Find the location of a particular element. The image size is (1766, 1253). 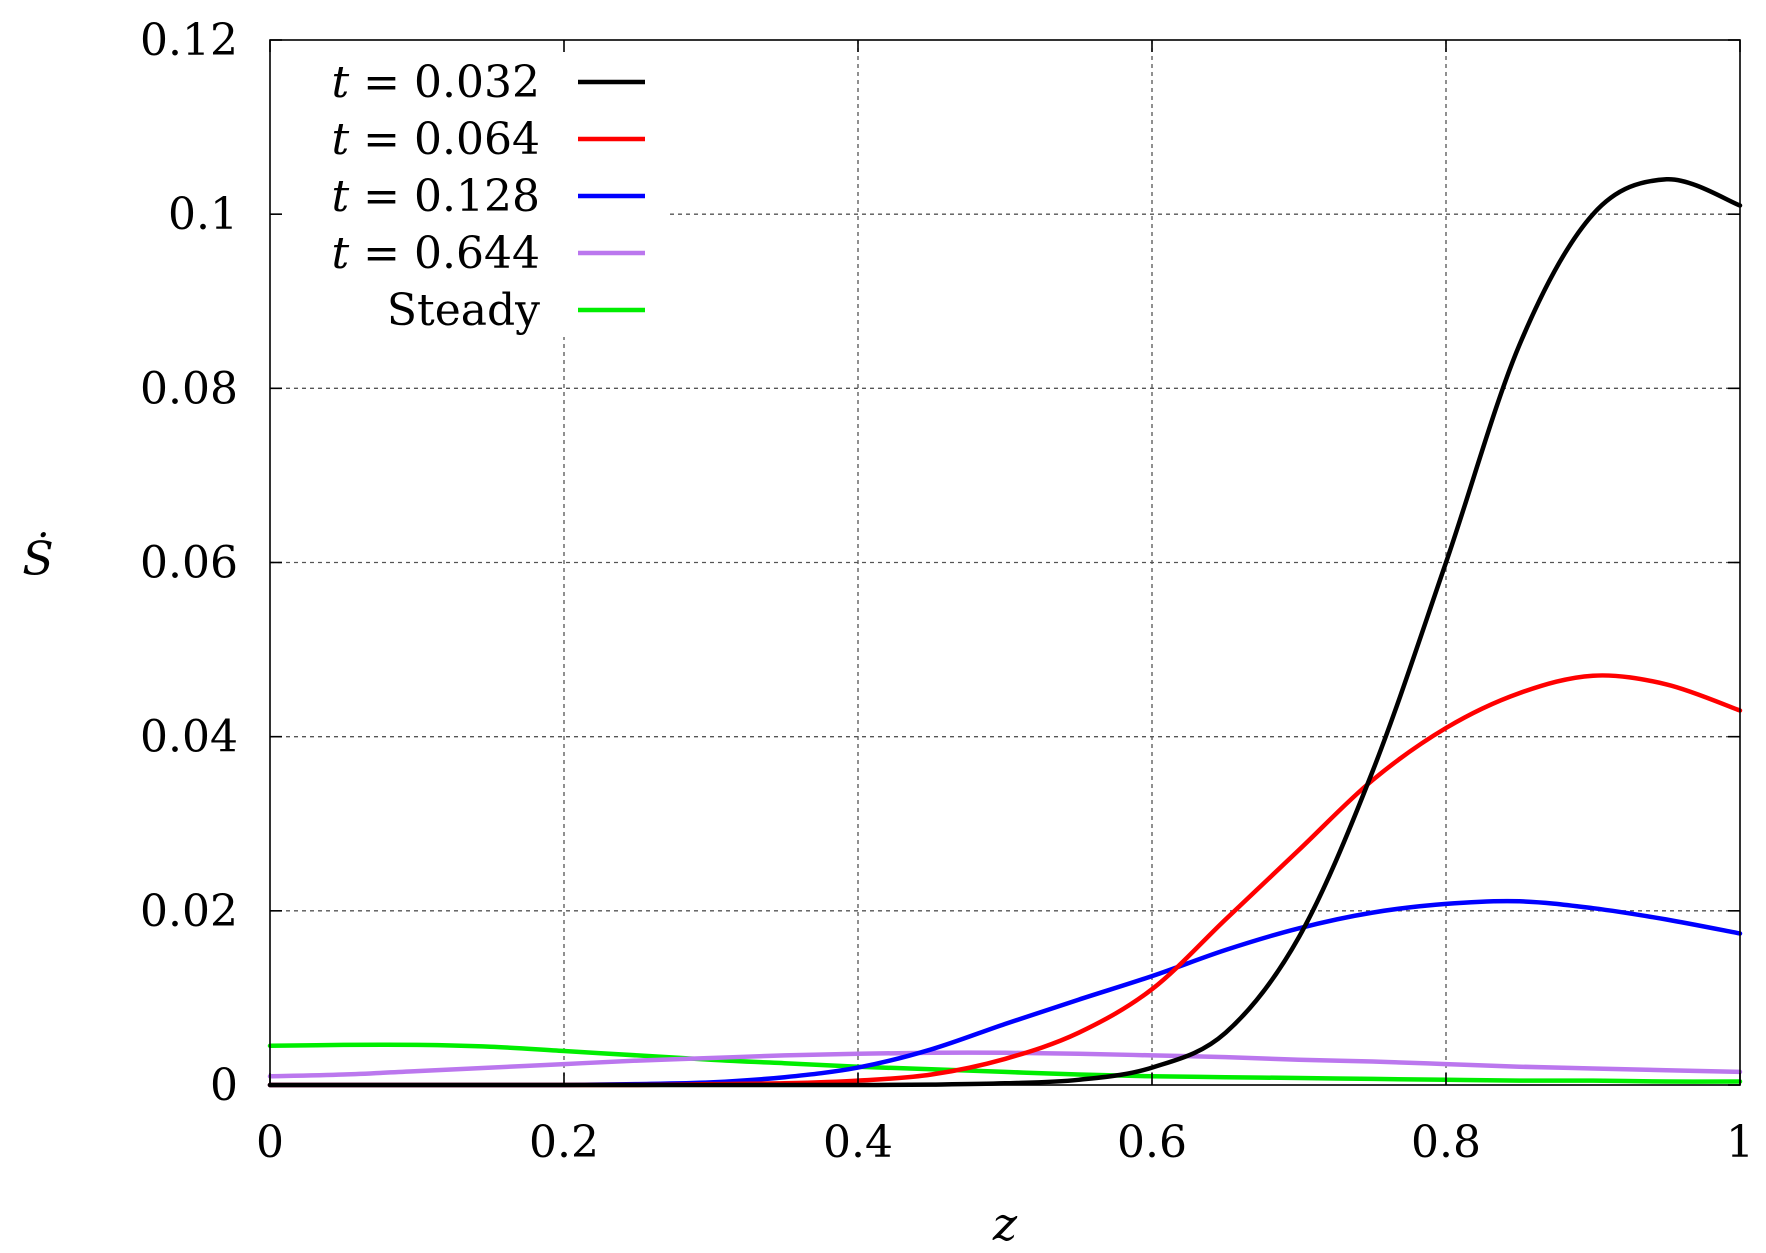

legend-label: Steady is located at coordinates (463, 310).